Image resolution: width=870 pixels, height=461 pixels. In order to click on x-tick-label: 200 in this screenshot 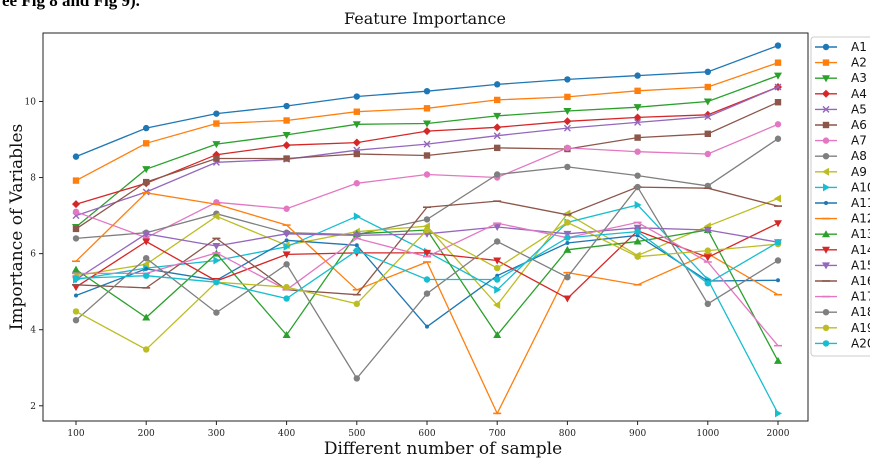, I will do `click(146, 434)`.